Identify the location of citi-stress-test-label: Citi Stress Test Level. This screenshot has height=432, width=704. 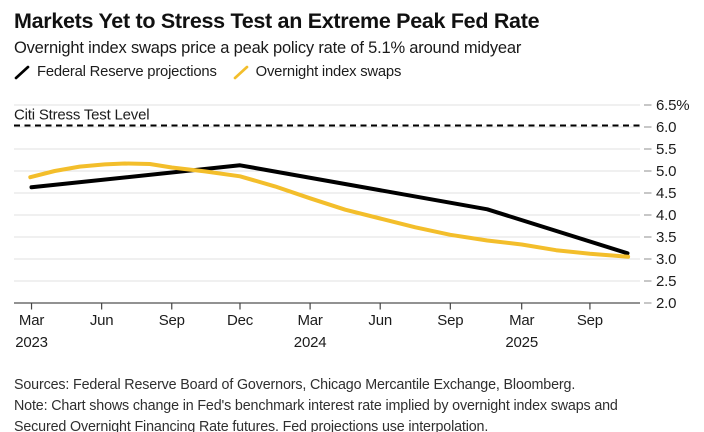
(81, 115).